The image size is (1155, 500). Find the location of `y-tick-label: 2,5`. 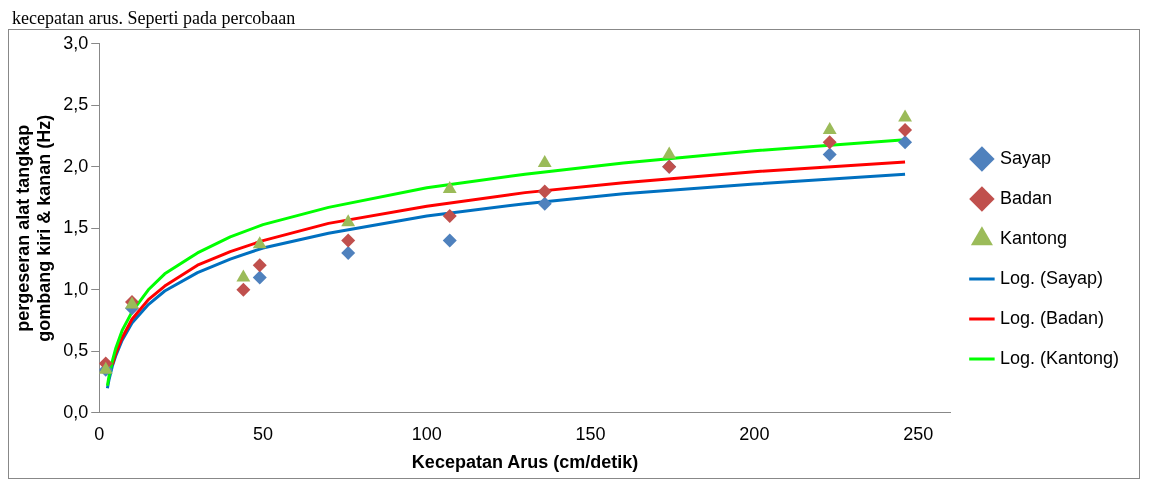

y-tick-label: 2,5 is located at coordinates (76, 104).